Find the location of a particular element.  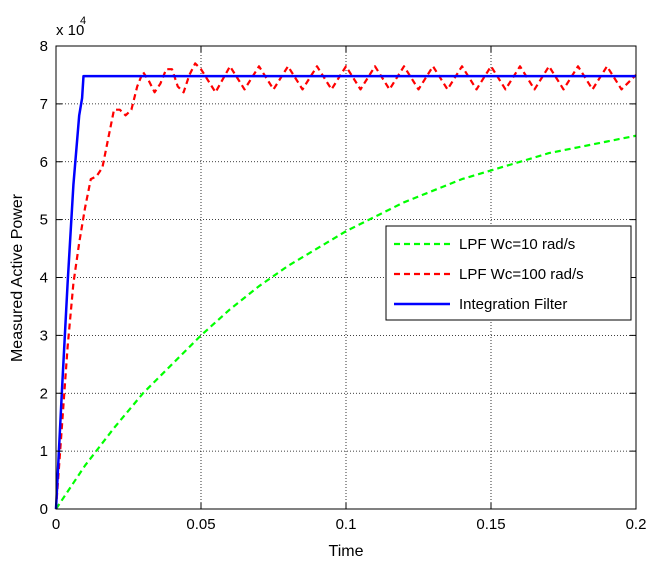

y-tick-label: 4 is located at coordinates (44, 278).